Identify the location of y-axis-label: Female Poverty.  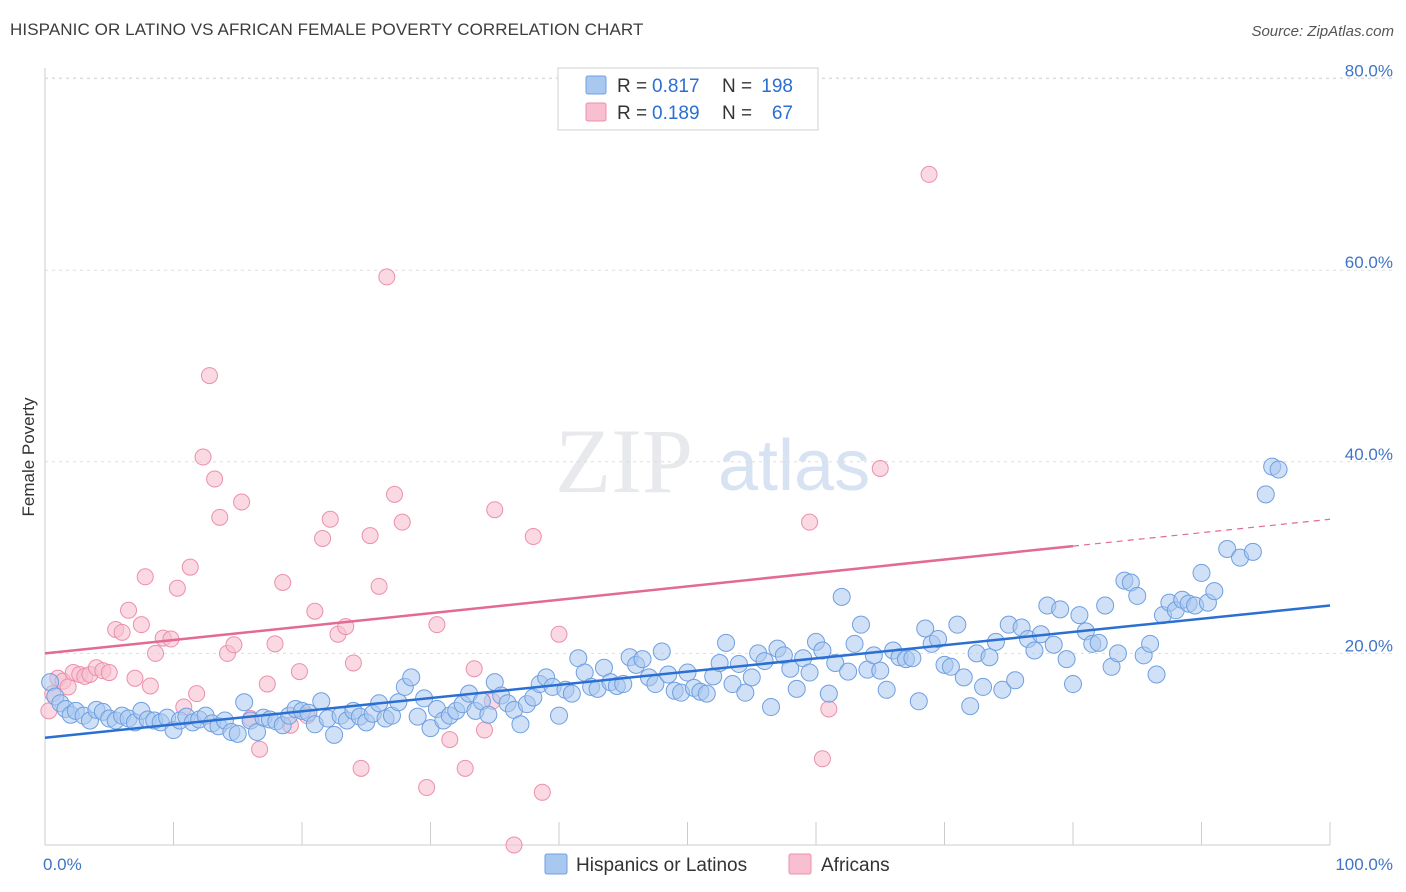
(28, 457).